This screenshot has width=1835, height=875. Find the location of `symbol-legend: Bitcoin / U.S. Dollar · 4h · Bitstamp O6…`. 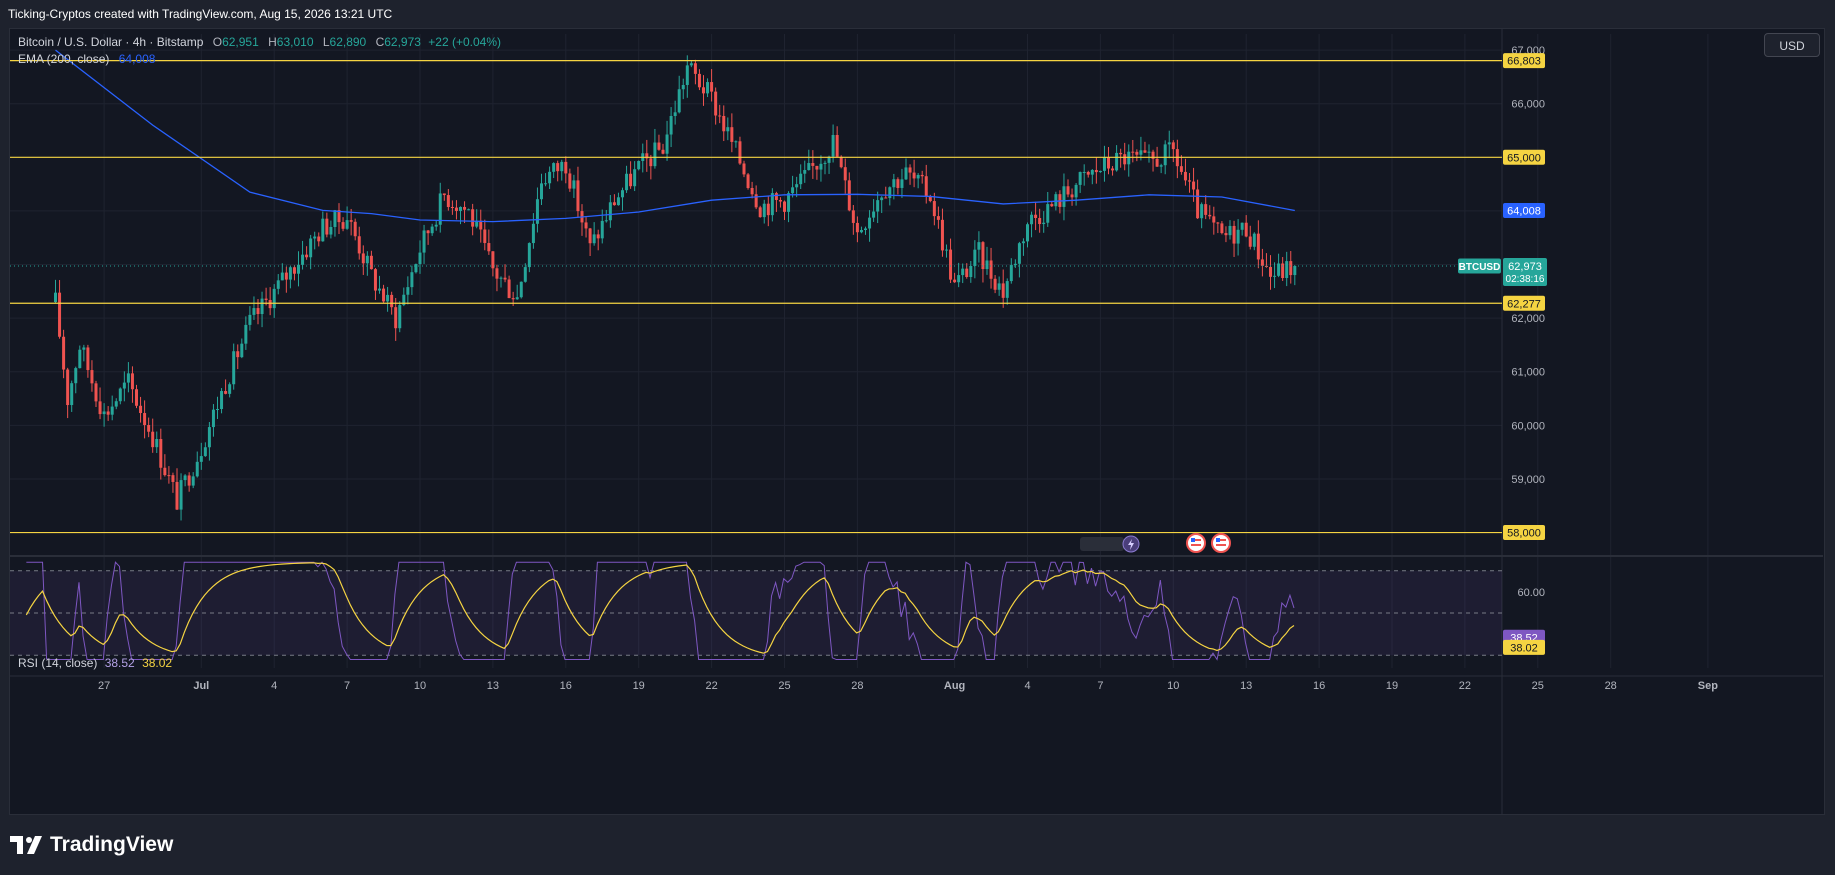

symbol-legend: Bitcoin / U.S. Dollar · 4h · Bitstamp O6… is located at coordinates (259, 51).